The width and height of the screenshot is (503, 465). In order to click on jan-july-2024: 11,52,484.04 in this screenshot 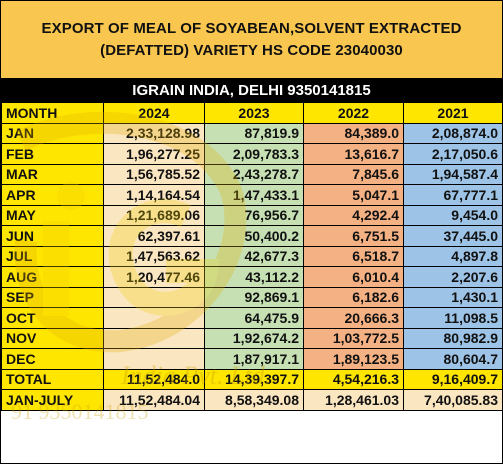, I will do `click(154, 400)`.